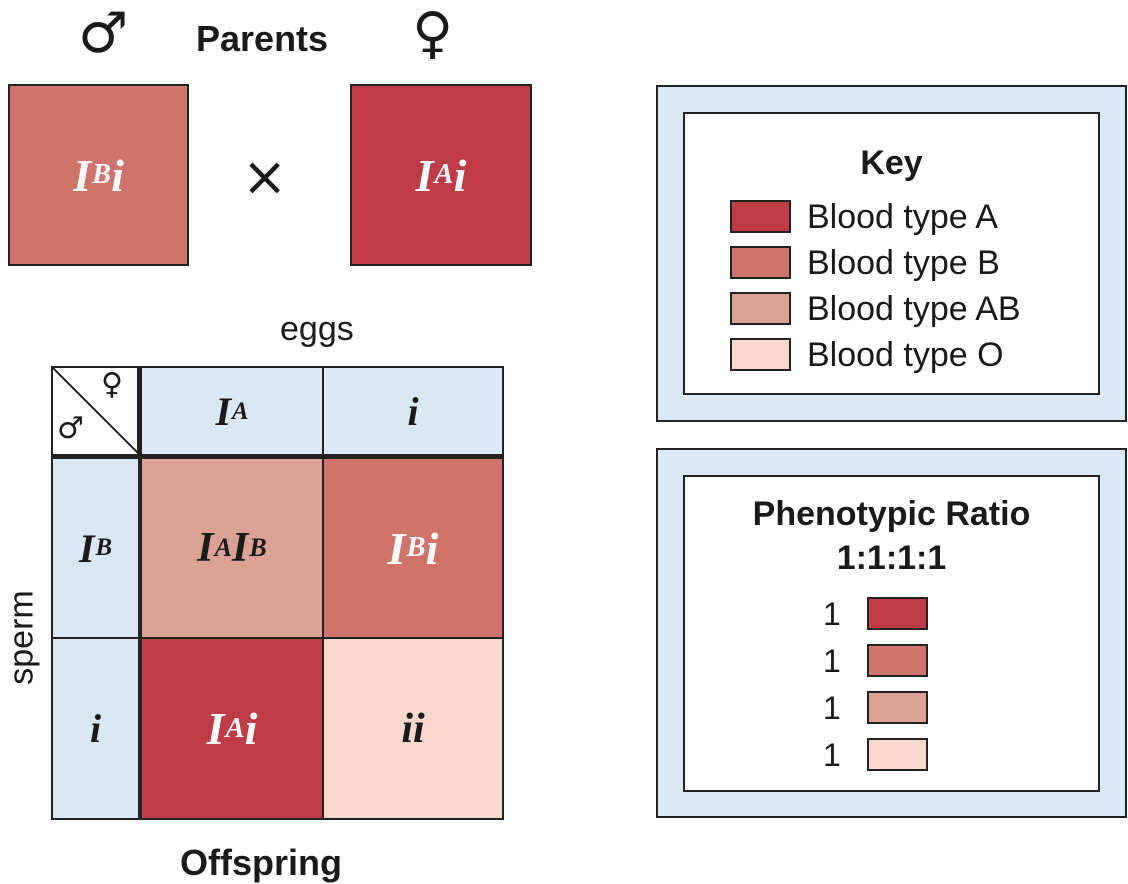 The width and height of the screenshot is (1128, 884). I want to click on parents-title: Parents, so click(262, 38).